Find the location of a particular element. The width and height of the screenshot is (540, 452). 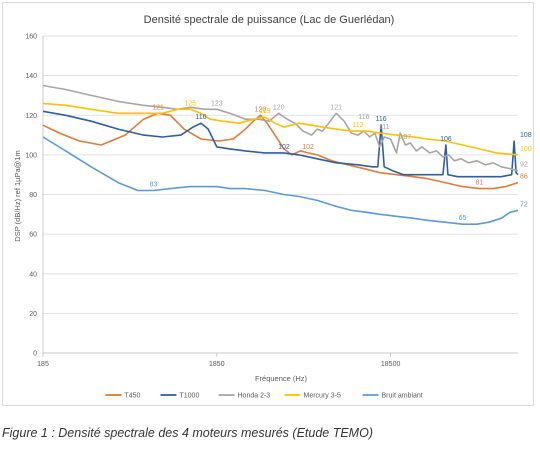

data-label-1-2: 116 is located at coordinates (380, 119).